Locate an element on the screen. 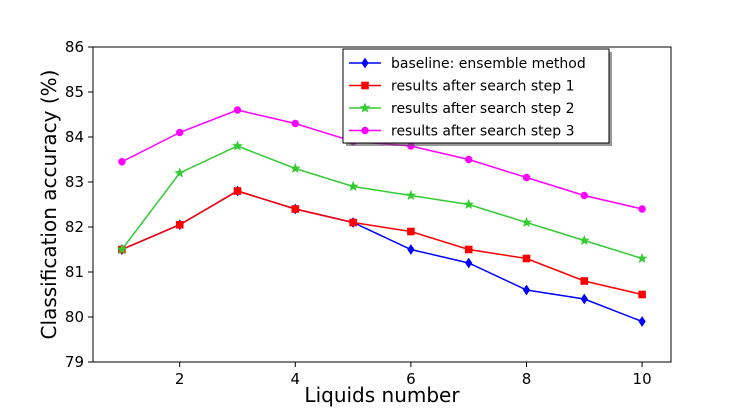 The image size is (747, 408). legend-entry: results after search step 3 is located at coordinates (462, 132).